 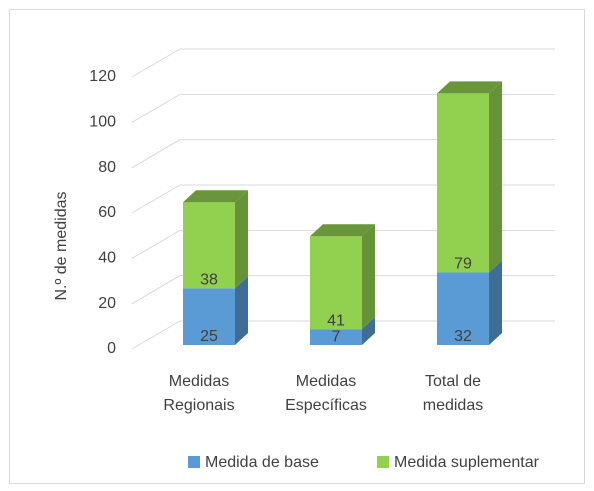 I want to click on y-tick-label: 80, so click(x=107, y=167).